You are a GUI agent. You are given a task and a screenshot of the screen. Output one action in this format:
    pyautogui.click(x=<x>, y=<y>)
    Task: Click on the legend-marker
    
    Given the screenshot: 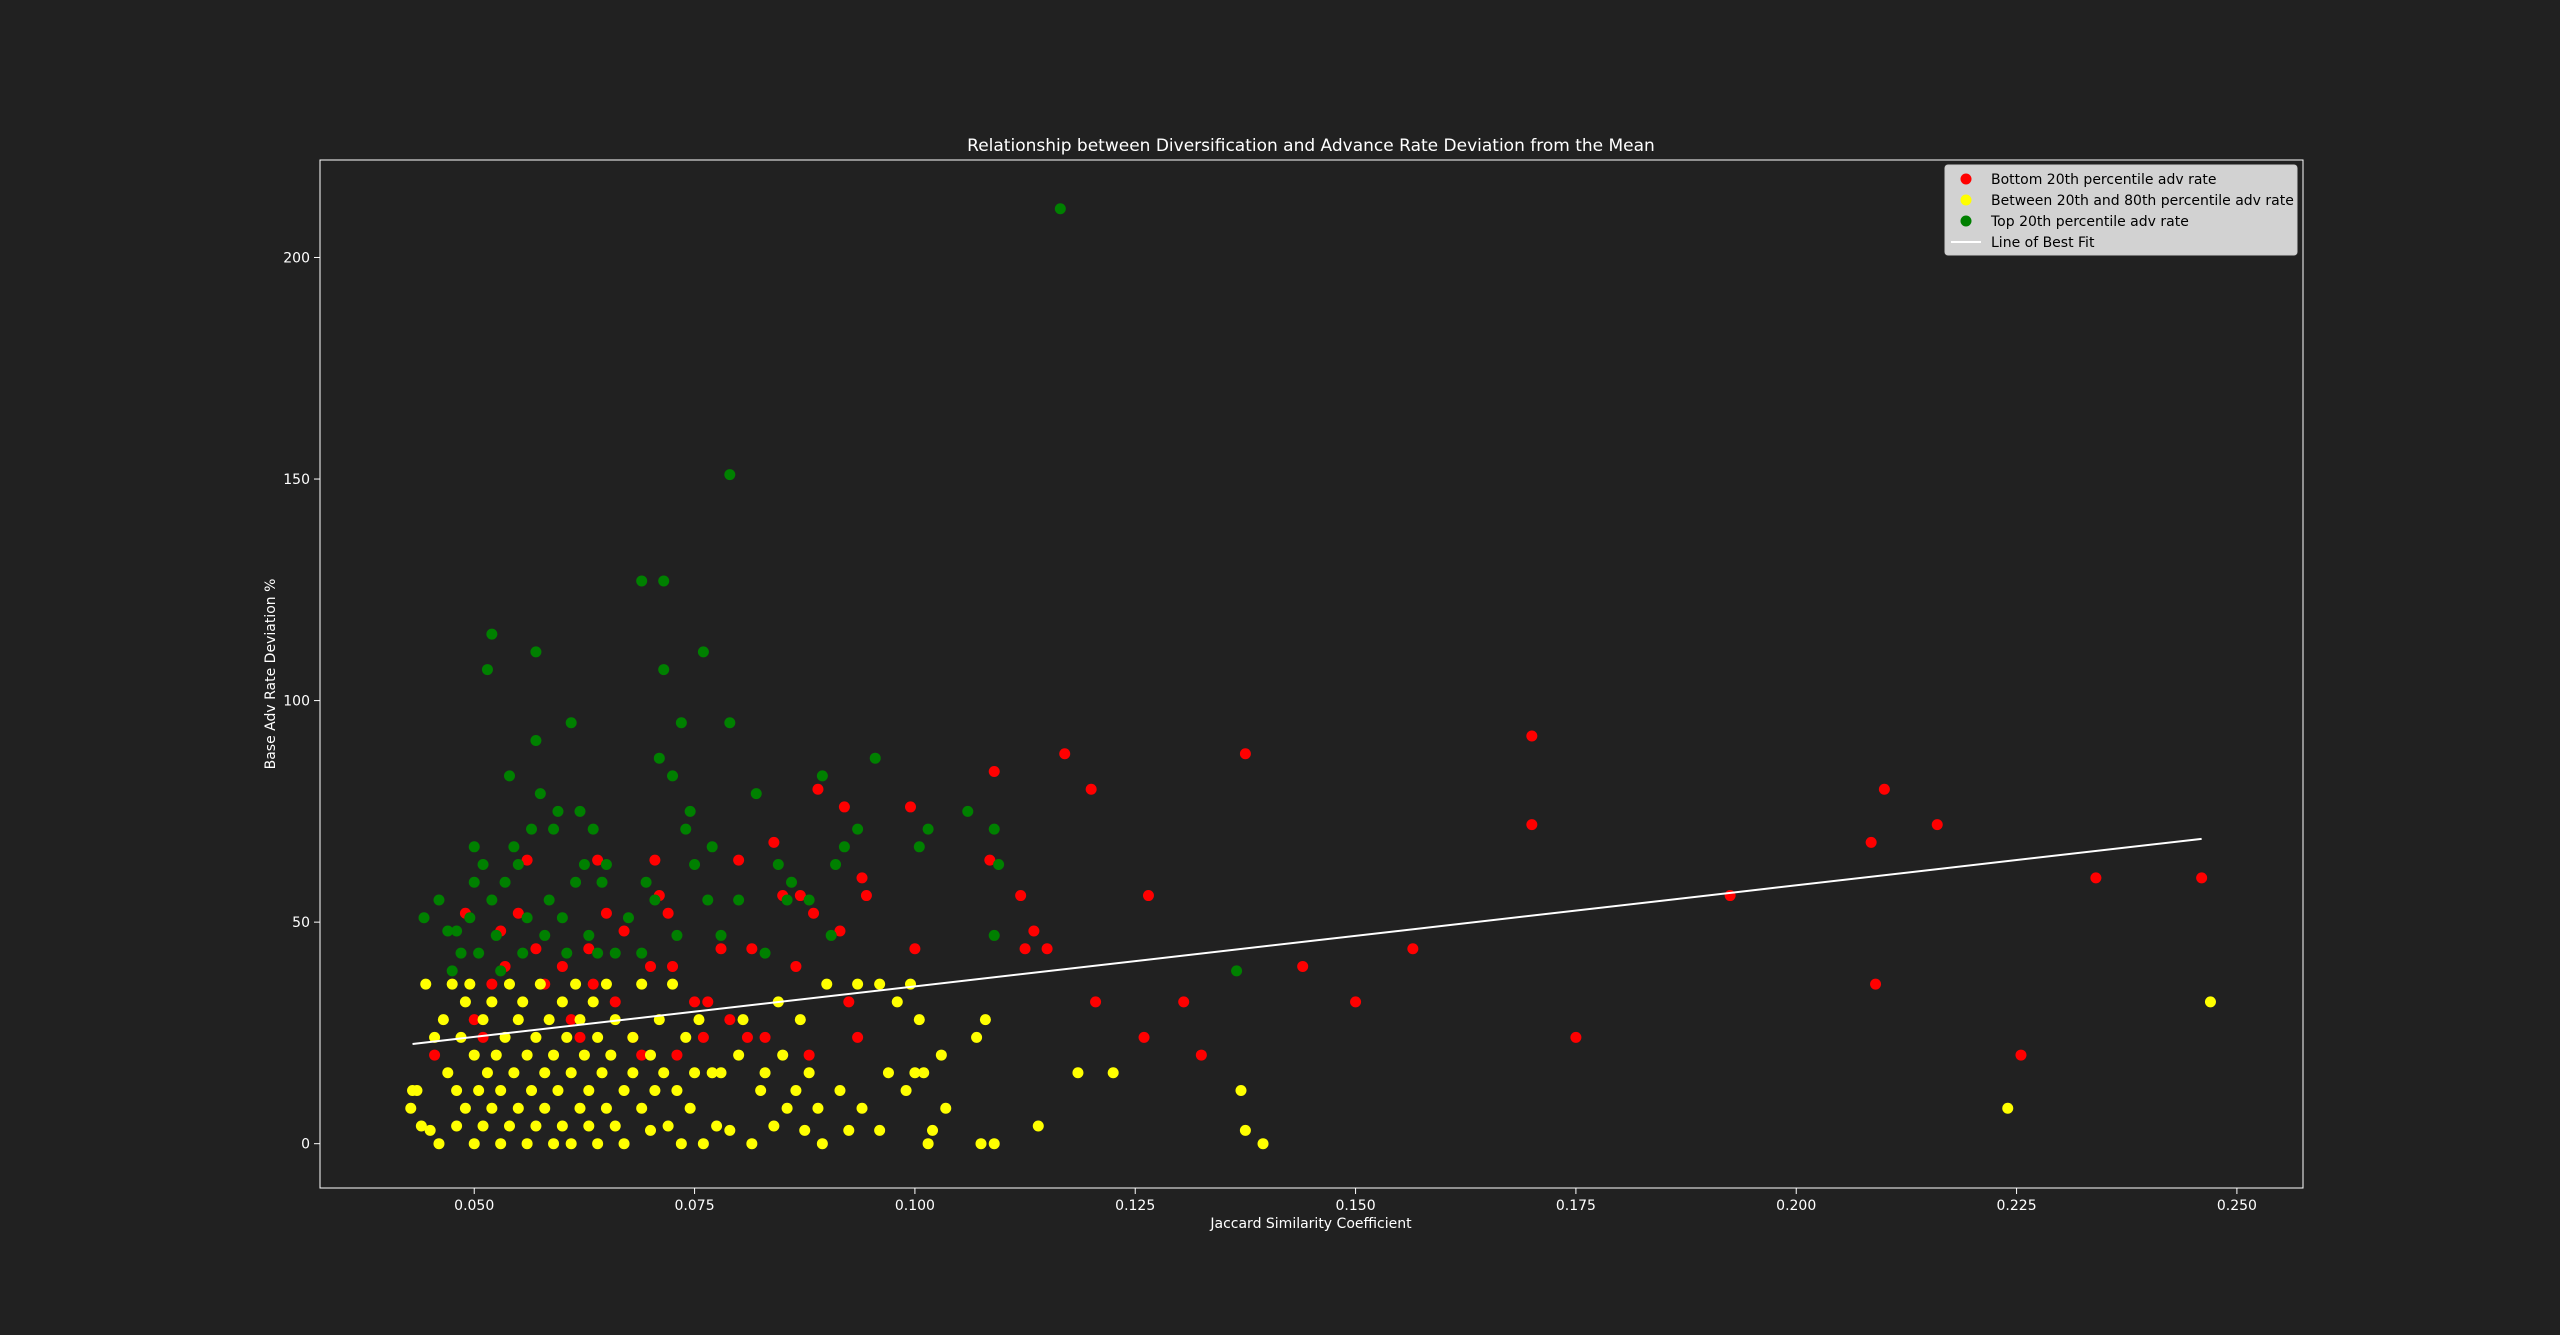 What is the action you would take?
    pyautogui.click(x=1966, y=179)
    